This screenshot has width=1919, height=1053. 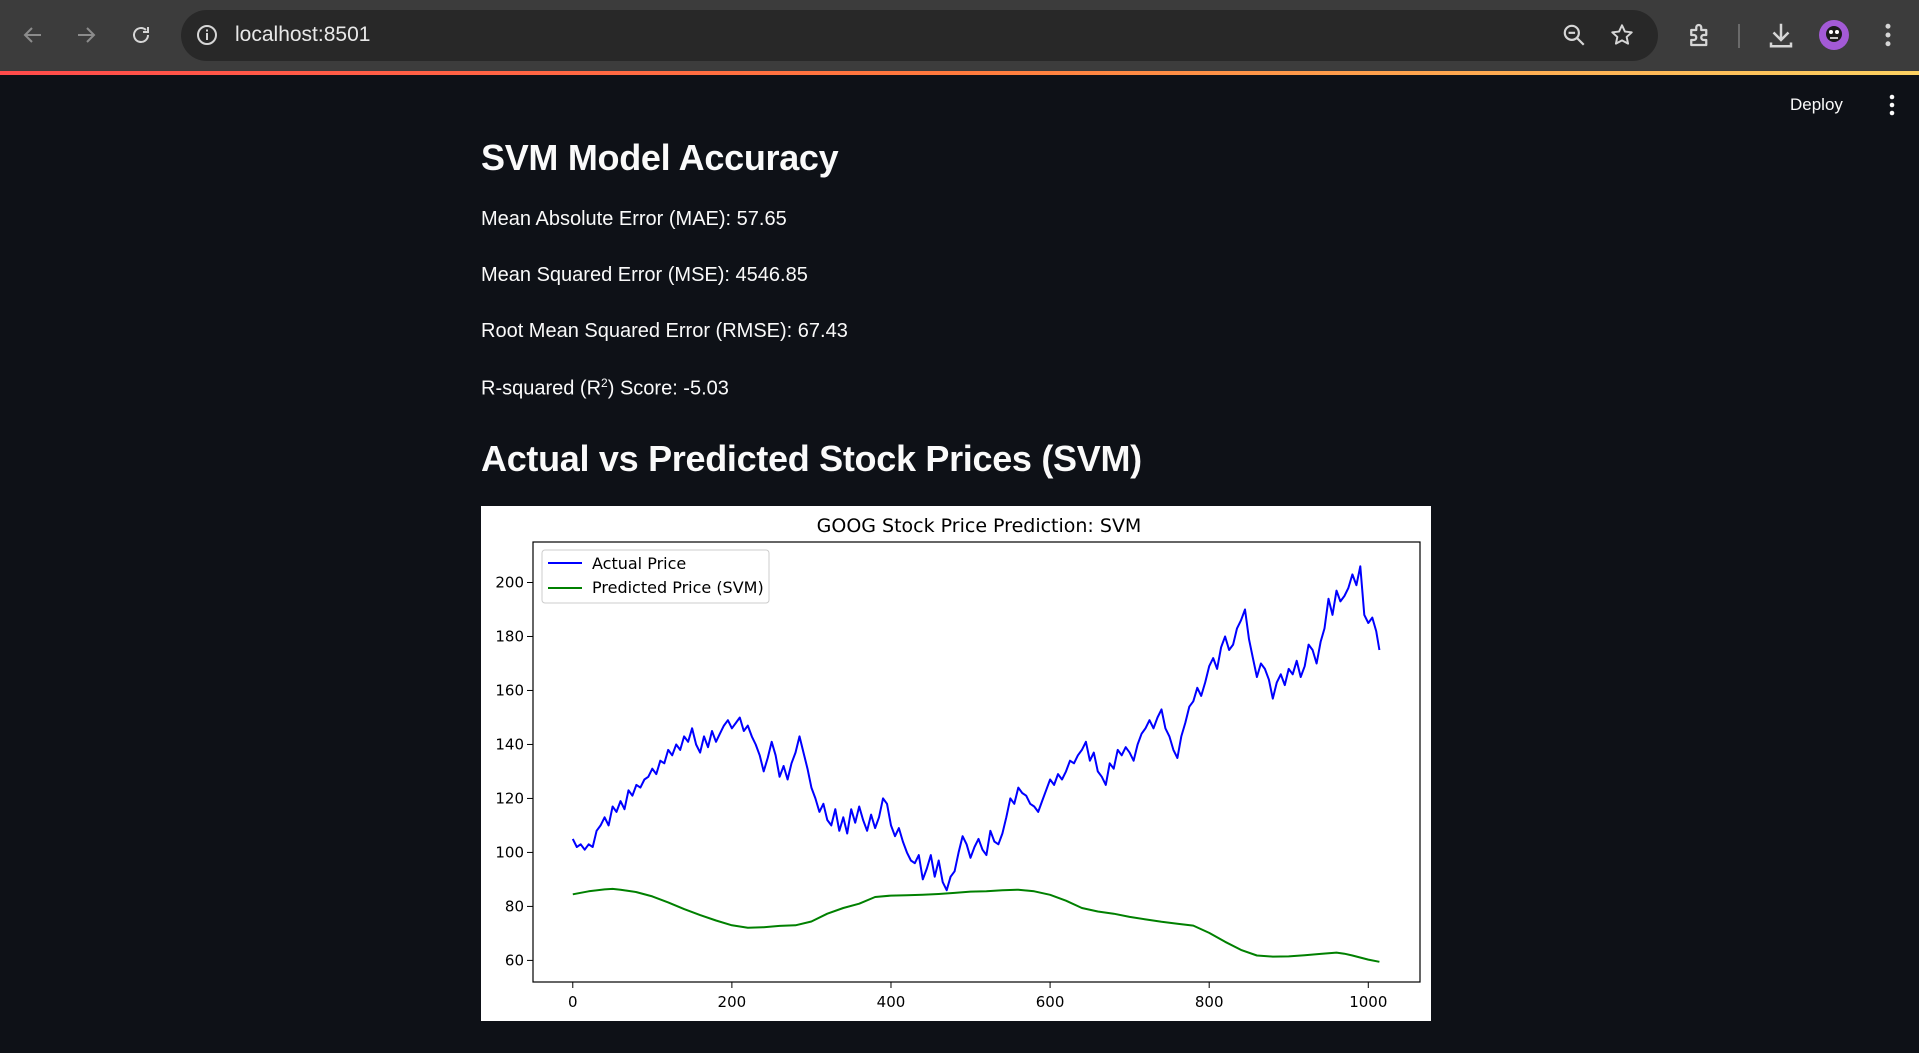 I want to click on y-tick-label: 200, so click(x=509, y=582).